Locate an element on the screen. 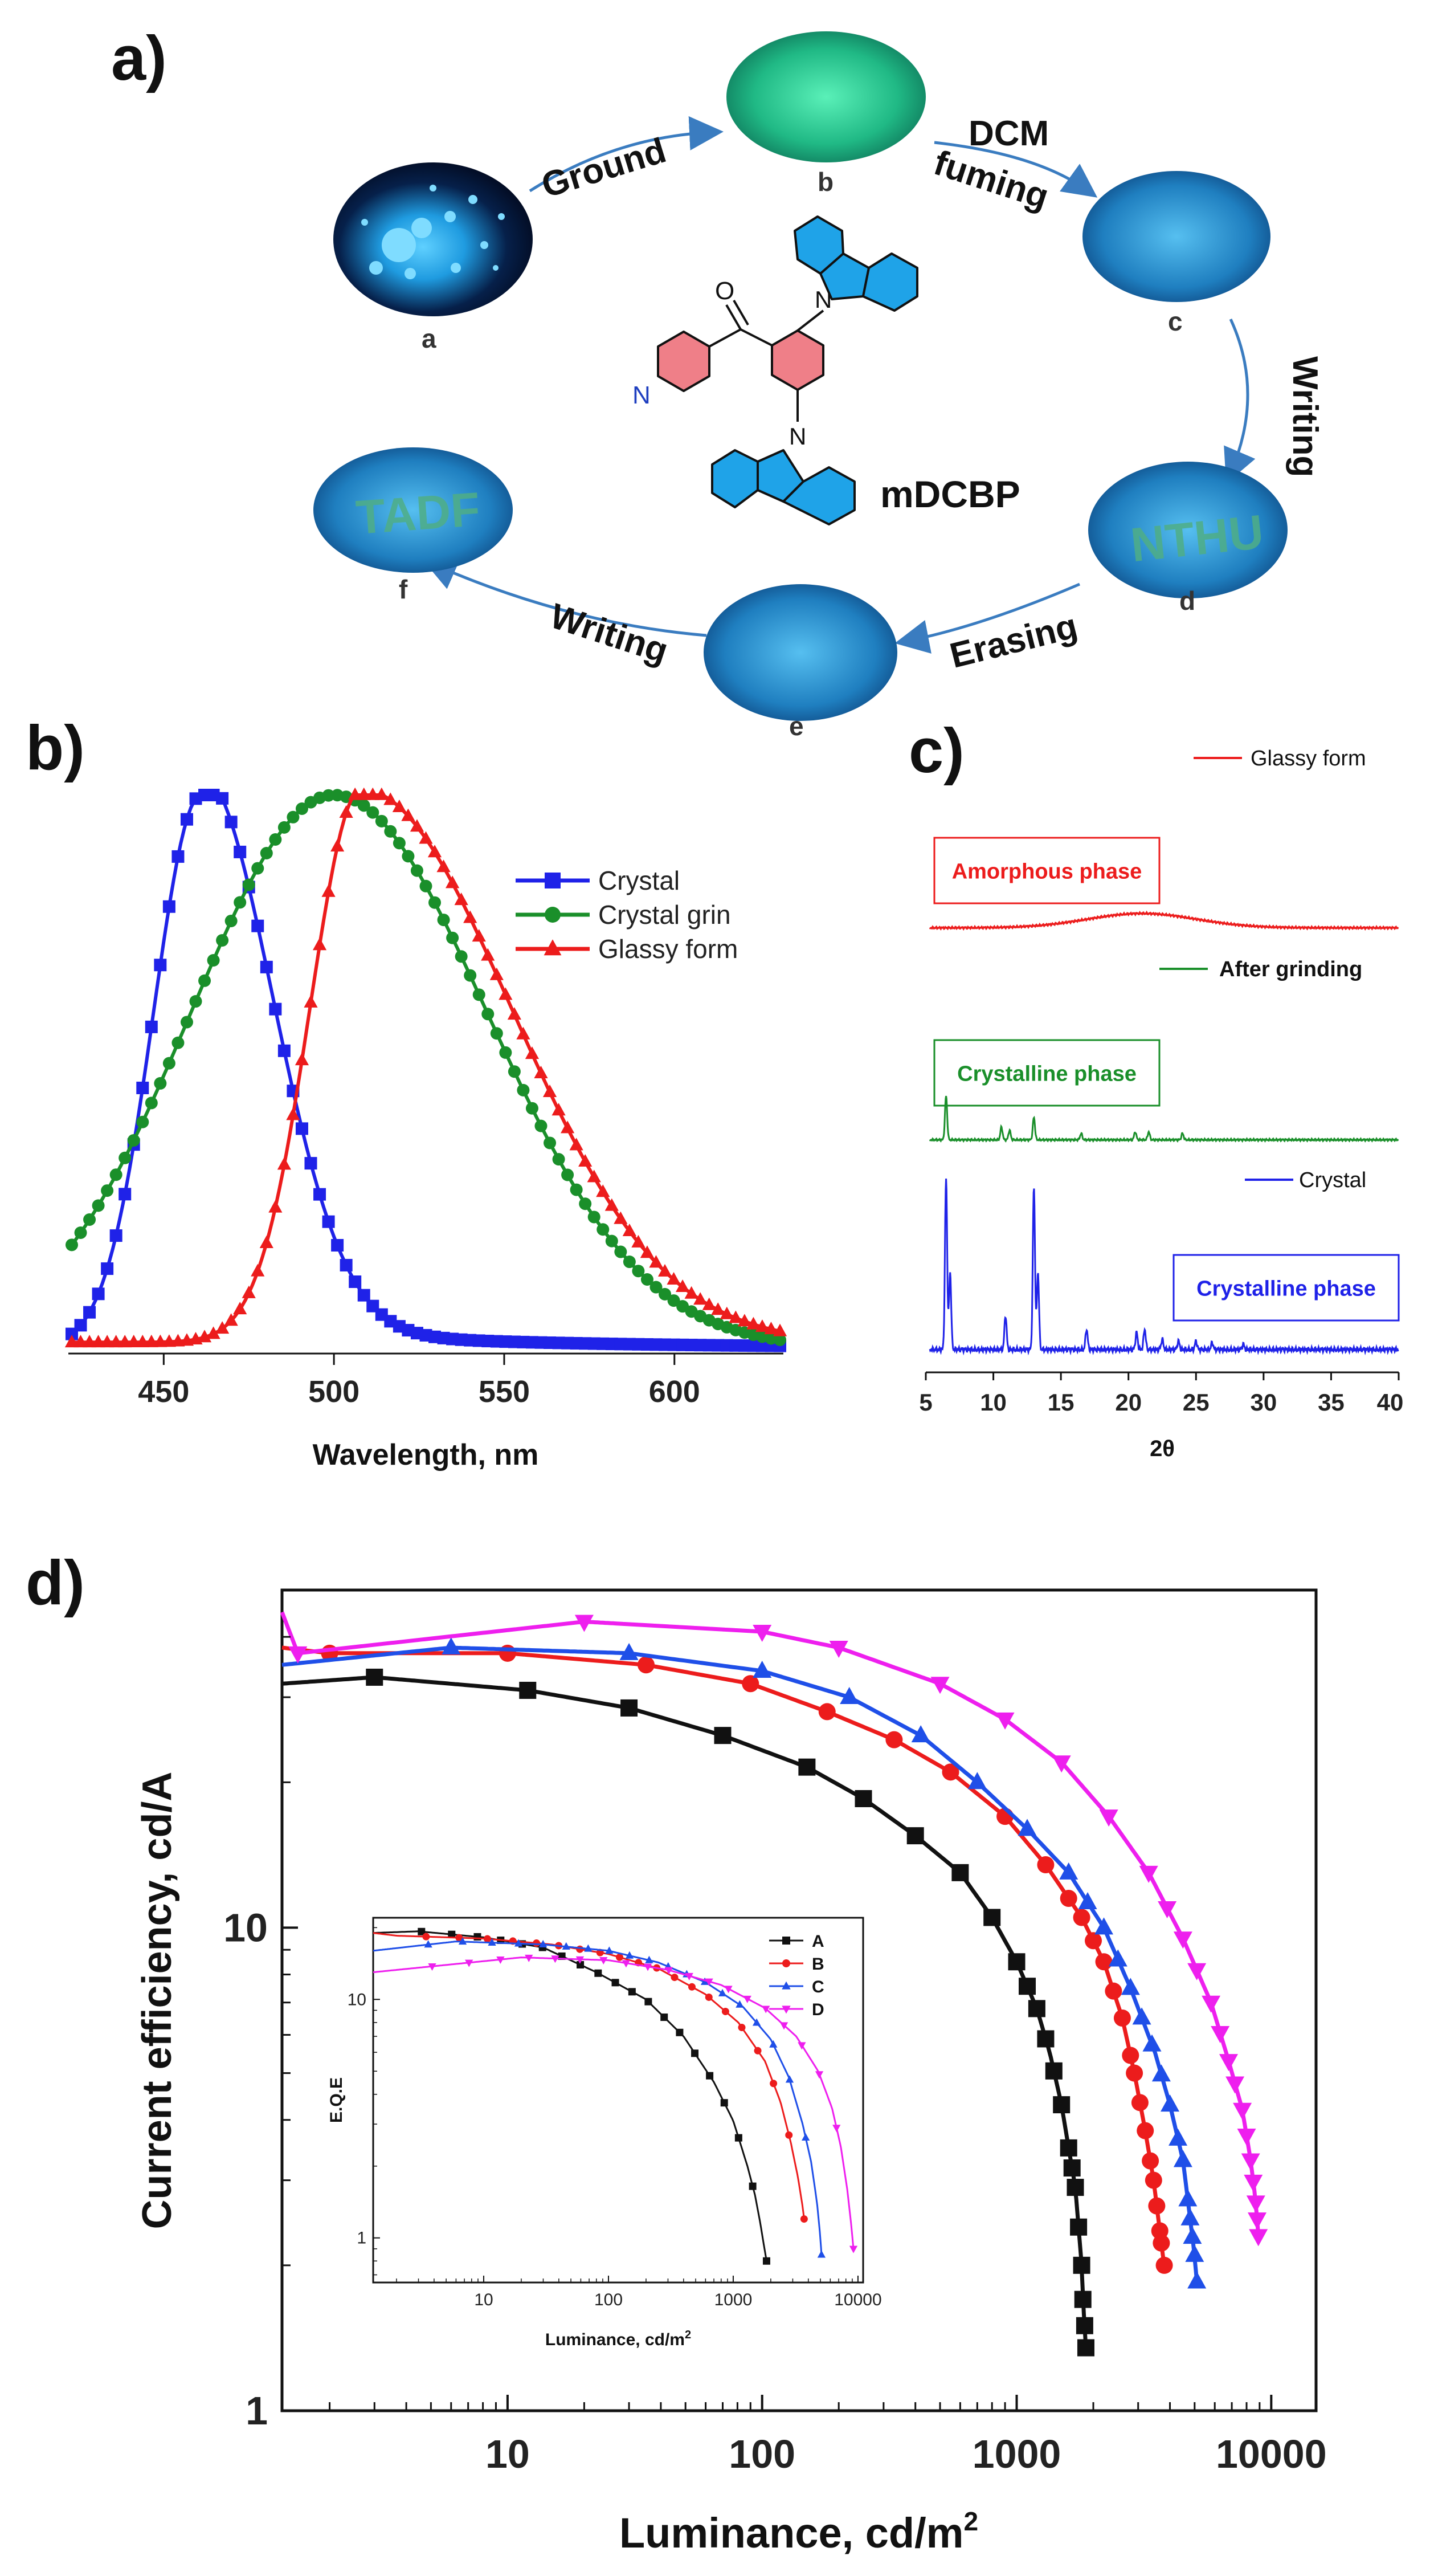 Image resolution: width=1434 pixels, height=2576 pixels. xrd-line-after-grinding is located at coordinates (1164, 1119).